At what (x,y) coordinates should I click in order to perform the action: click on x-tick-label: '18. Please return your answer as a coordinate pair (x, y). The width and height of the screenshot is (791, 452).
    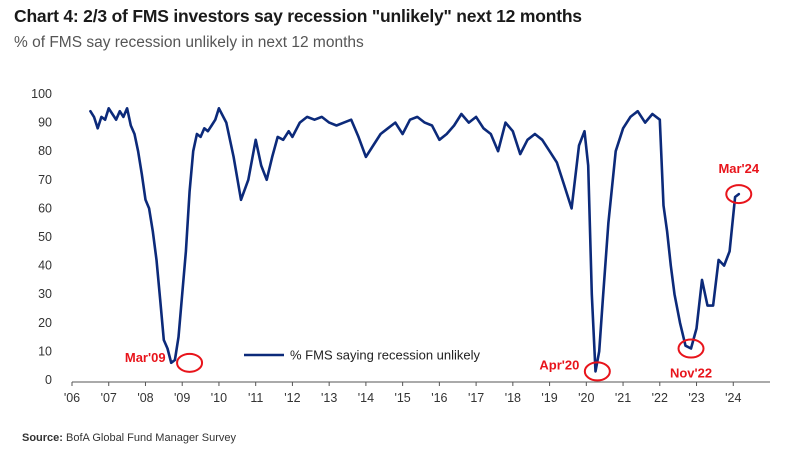
    Looking at the image, I should click on (513, 398).